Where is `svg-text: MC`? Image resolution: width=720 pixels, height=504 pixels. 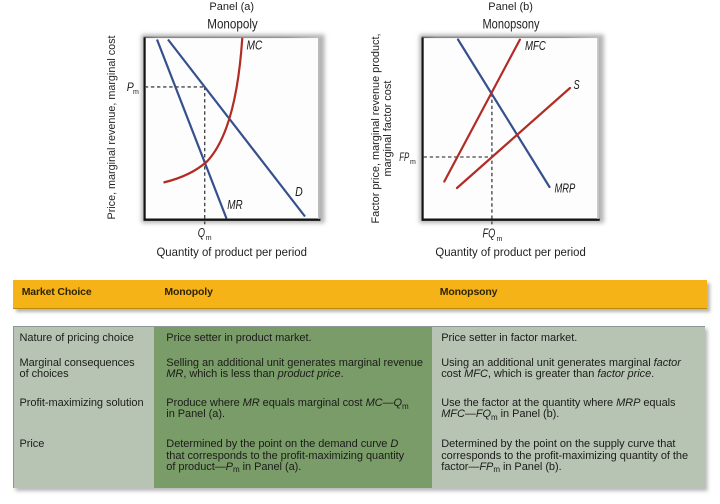 svg-text: MC is located at coordinates (255, 44).